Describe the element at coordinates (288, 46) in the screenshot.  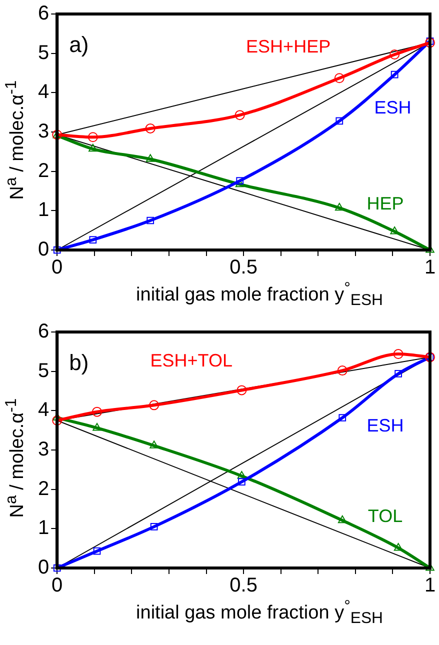
I see `series-label: ESH+HEP` at that location.